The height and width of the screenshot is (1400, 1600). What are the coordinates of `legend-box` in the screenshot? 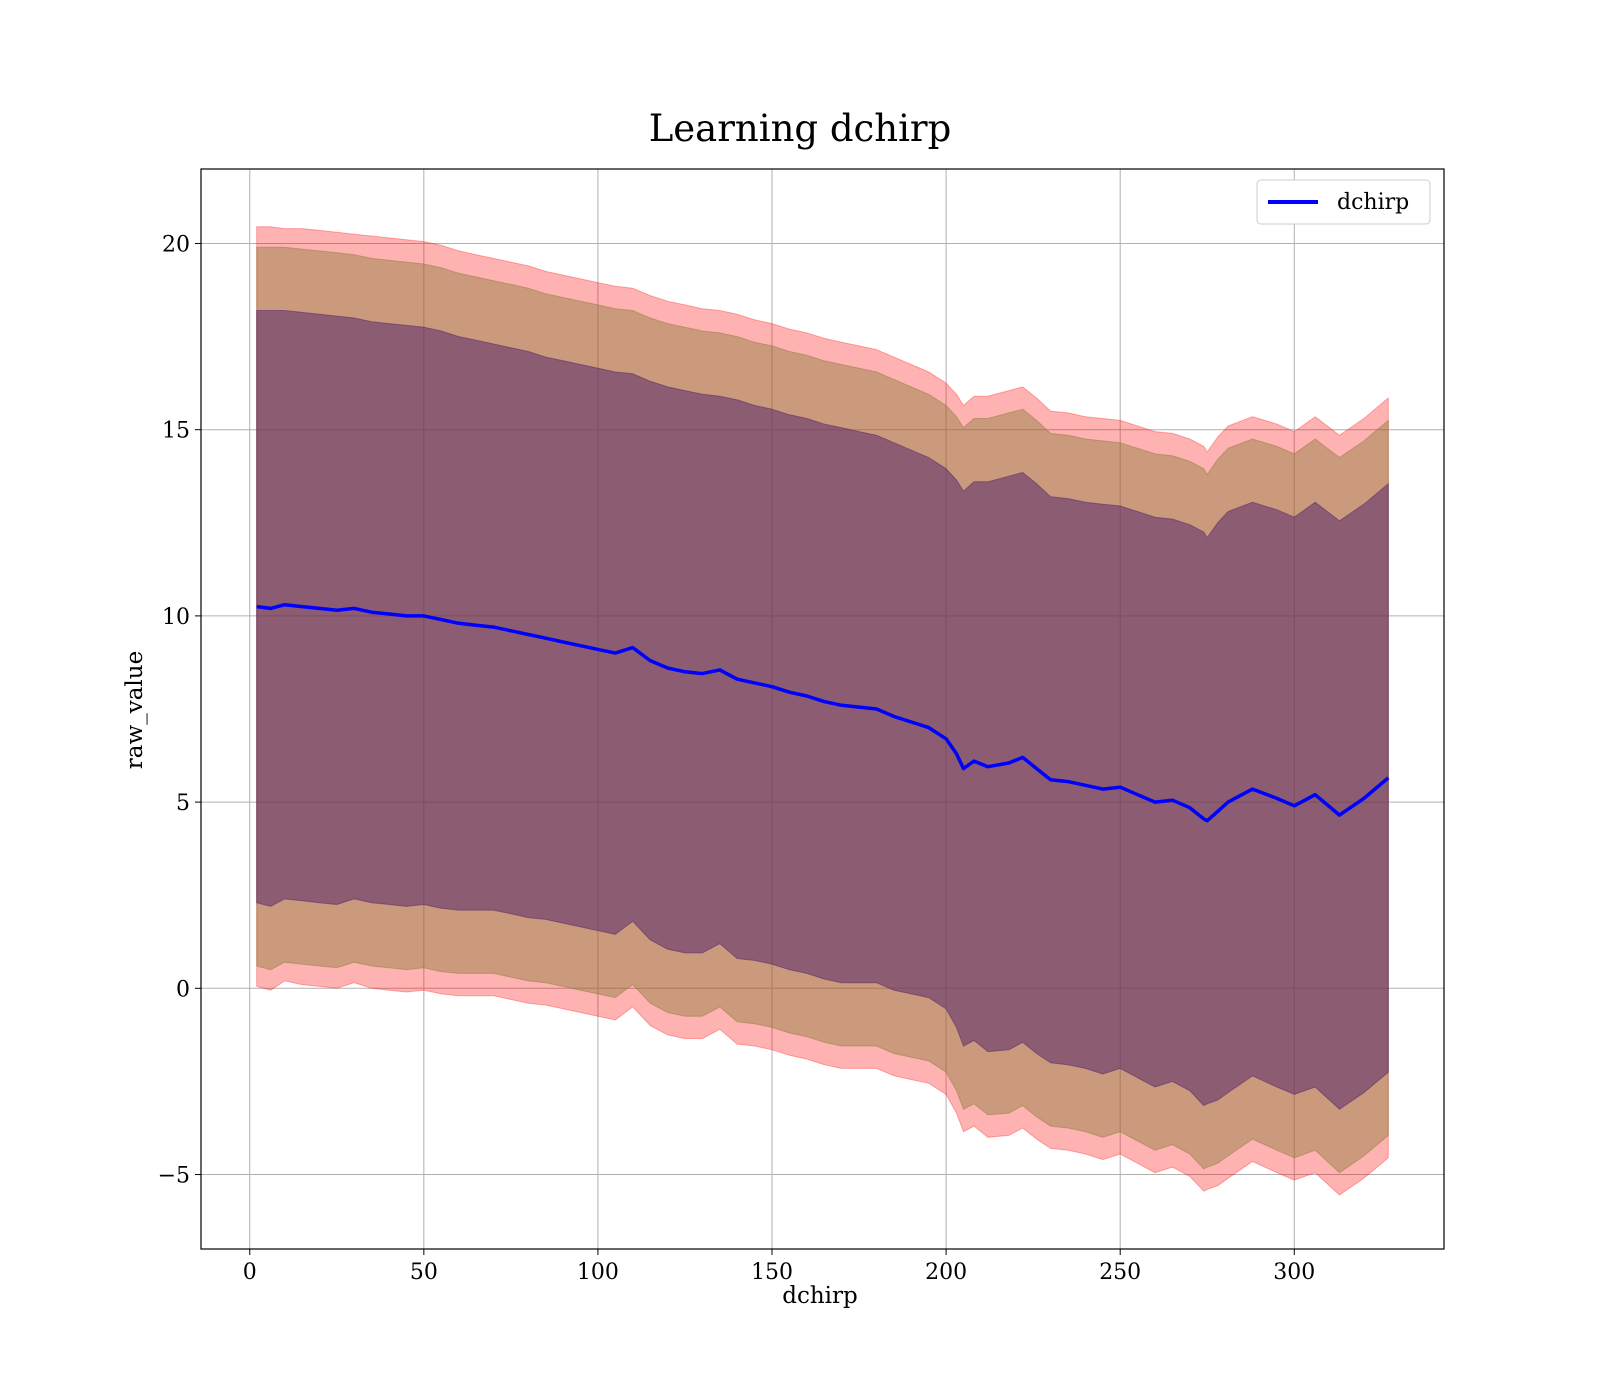 It's located at (1343, 202).